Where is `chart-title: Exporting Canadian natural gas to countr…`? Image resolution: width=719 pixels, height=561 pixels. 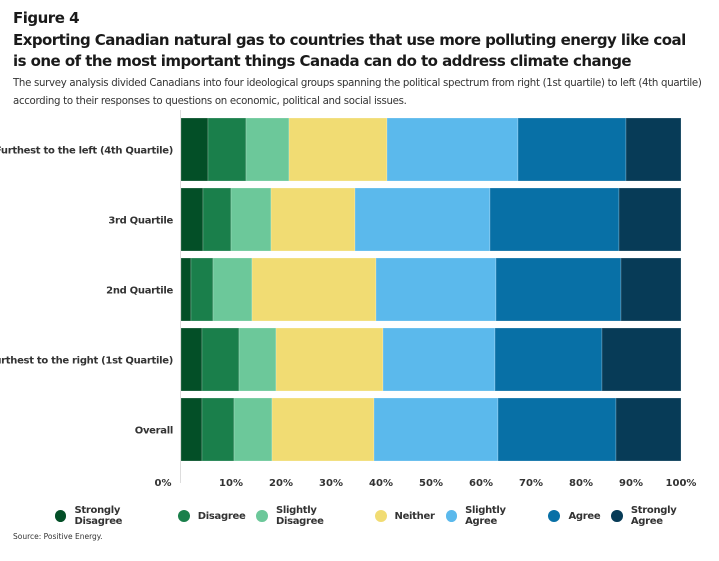
chart-title: Exporting Canadian natural gas to countr… is located at coordinates (349, 50).